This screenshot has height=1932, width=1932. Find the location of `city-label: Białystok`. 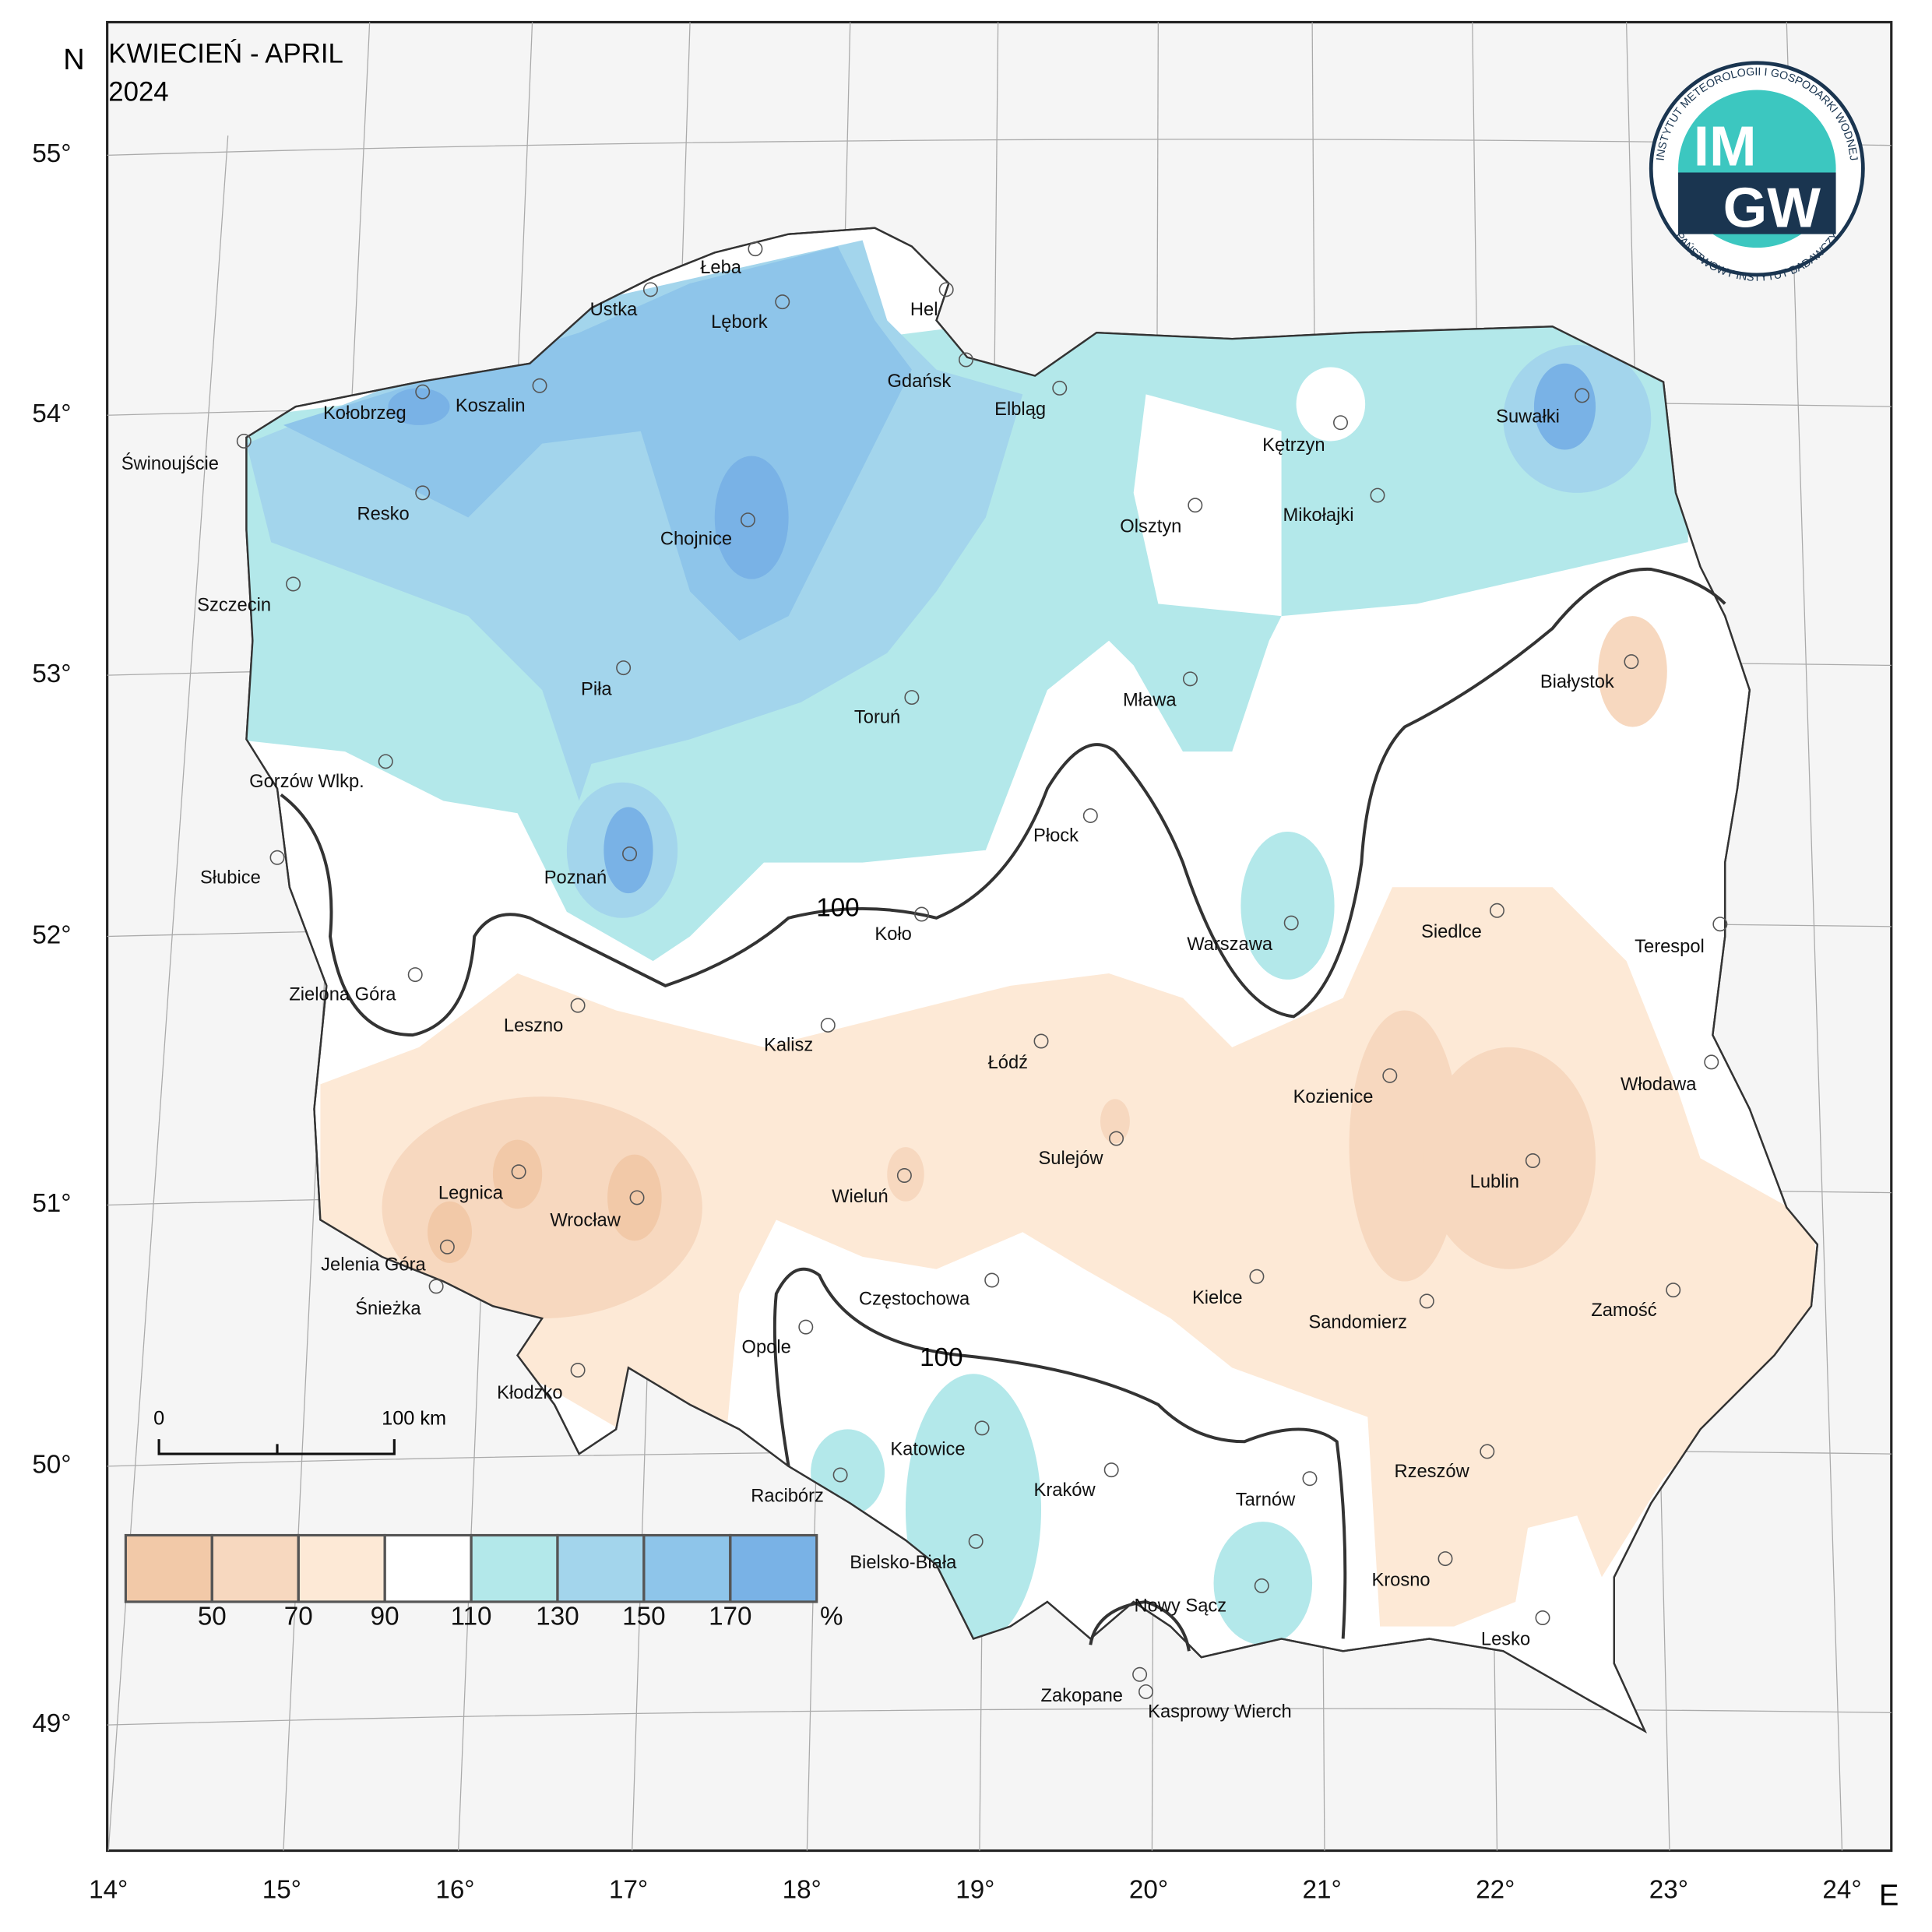

city-label: Białystok is located at coordinates (1577, 682).